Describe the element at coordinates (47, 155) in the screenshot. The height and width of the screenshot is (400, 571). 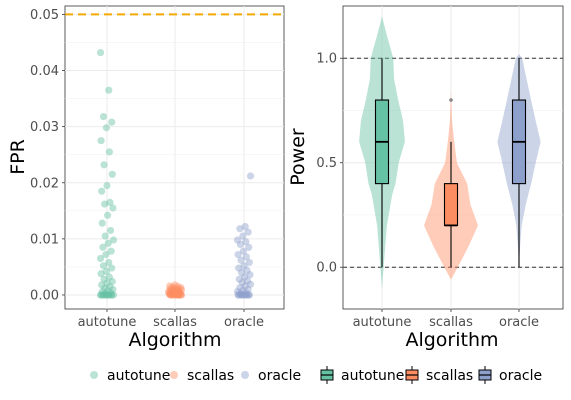
I see `fpr-y-tick-labels: 0.00 0.01 0.02 0.03 0.04 0.05` at that location.